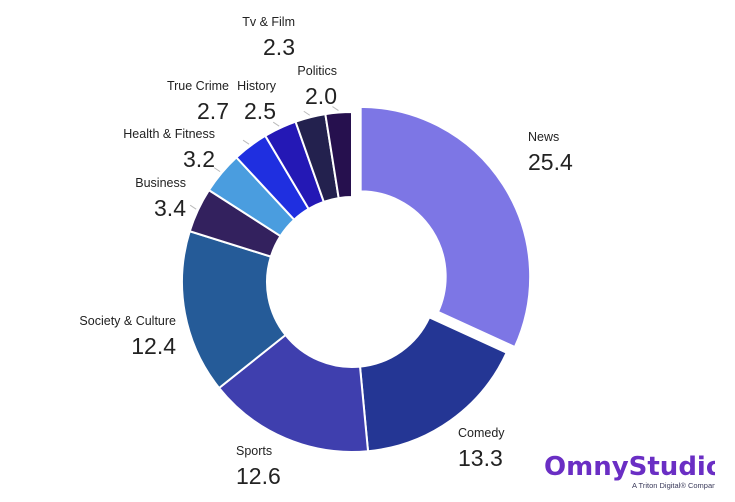 The image size is (735, 502). I want to click on value-label-comedy: 13.3, so click(480, 458).